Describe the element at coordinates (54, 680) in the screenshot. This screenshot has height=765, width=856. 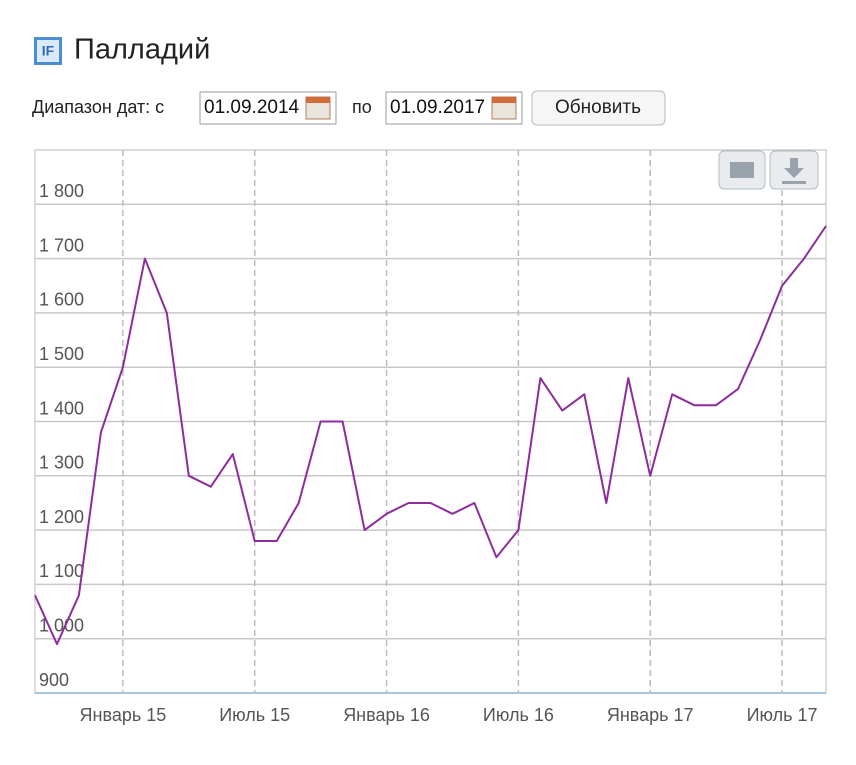
I see `y-tick-label: 900` at that location.